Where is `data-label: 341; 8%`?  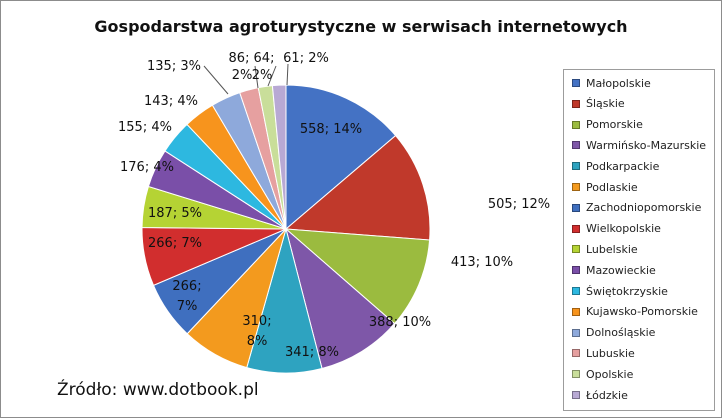 data-label: 341; 8% is located at coordinates (312, 352).